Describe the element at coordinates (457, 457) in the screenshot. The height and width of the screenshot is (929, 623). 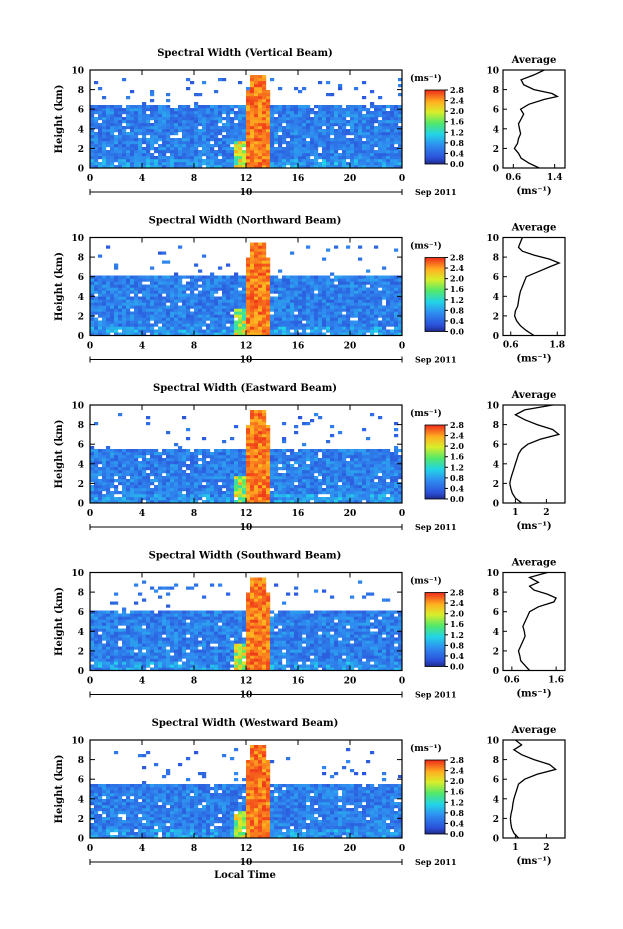
I see `colorbar-tick-label: 1.6` at that location.